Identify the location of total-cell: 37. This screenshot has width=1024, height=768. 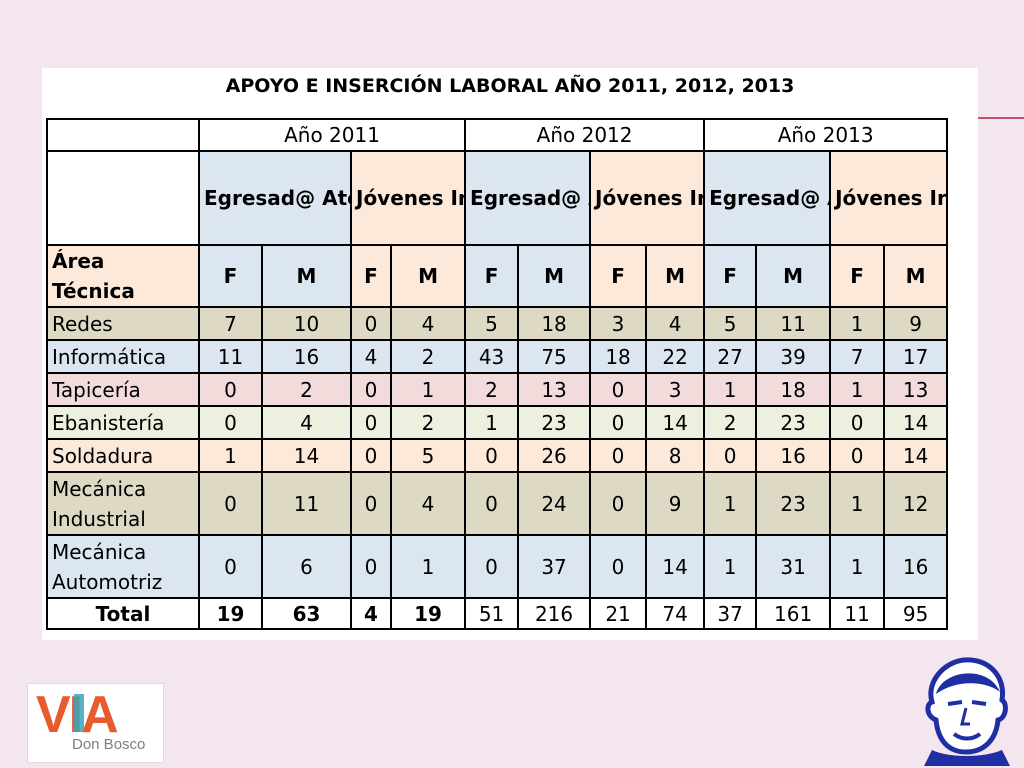
(730, 613).